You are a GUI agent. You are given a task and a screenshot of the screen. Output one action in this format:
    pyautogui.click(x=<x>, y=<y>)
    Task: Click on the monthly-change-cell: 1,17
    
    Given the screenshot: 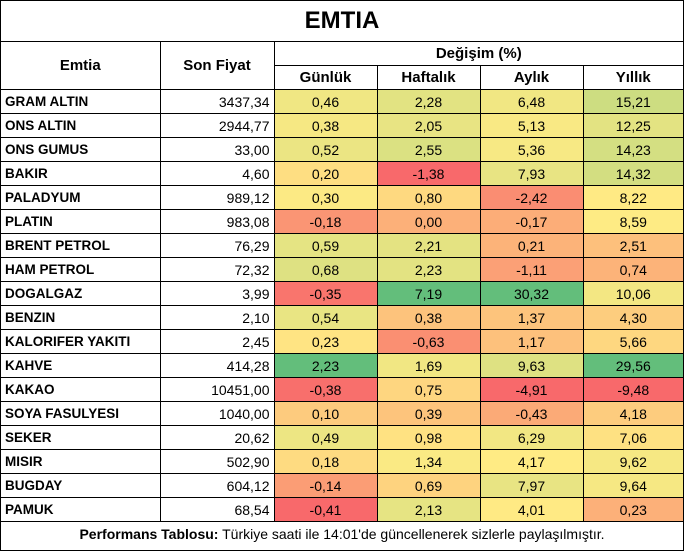 What is the action you would take?
    pyautogui.click(x=531, y=341)
    